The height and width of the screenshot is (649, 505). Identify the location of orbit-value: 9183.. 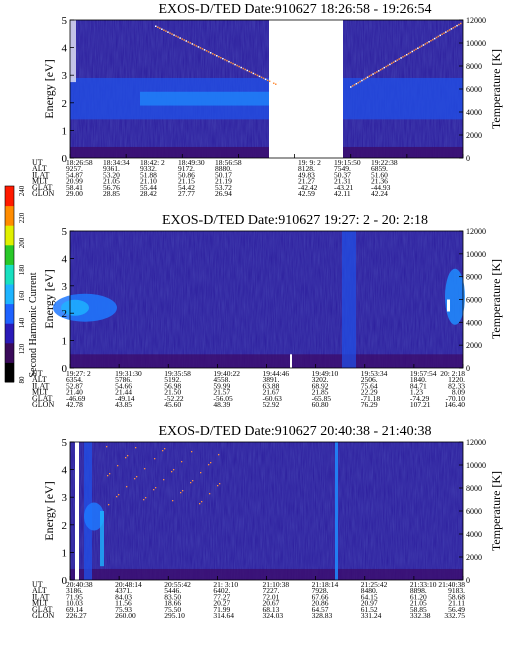
(456, 590).